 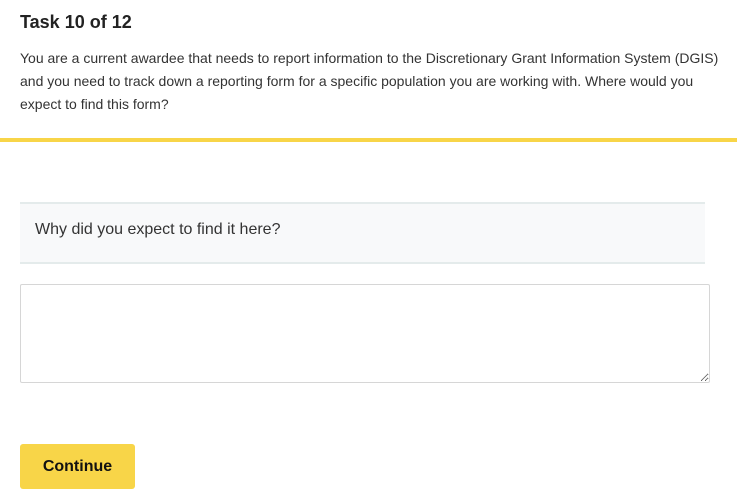 What do you see at coordinates (77, 466) in the screenshot?
I see `continue-button: Continue` at bounding box center [77, 466].